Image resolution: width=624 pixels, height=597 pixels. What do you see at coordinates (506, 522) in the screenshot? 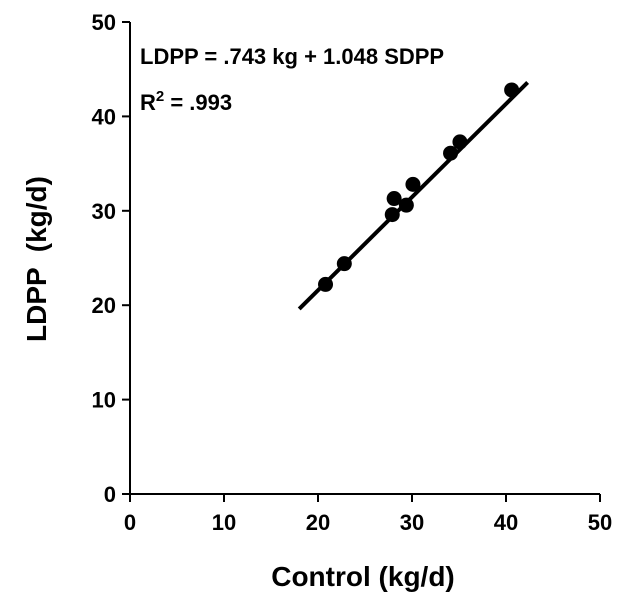
I see `x-tick-label: 40` at bounding box center [506, 522].